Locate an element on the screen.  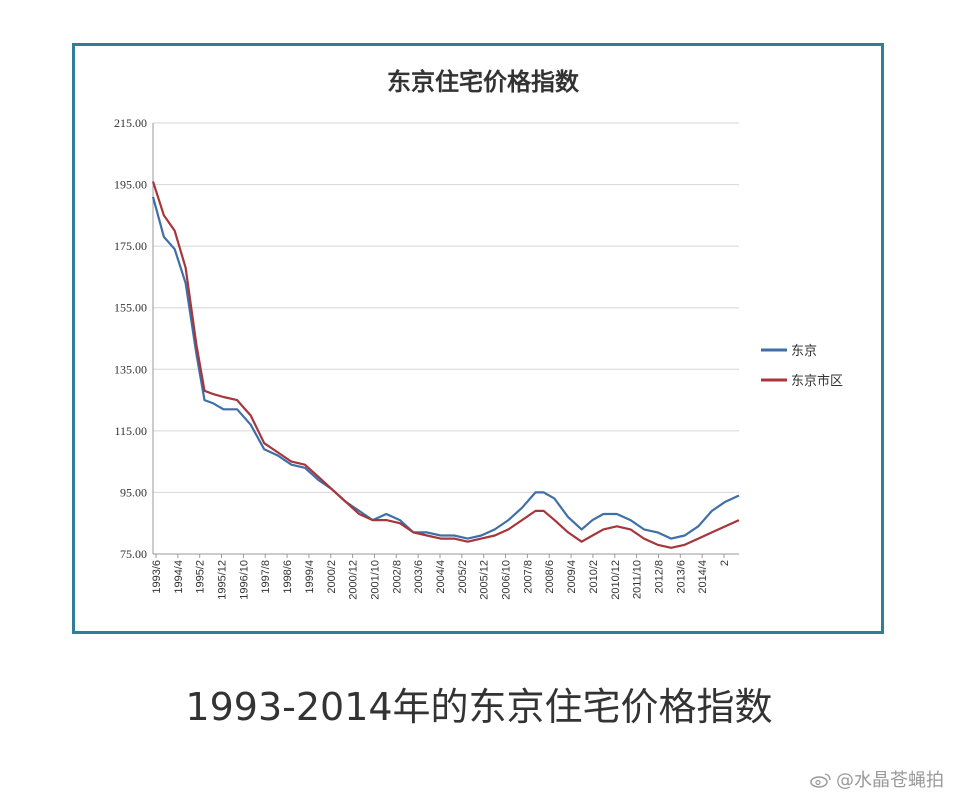
y-tick-label: 175.00 is located at coordinates (130, 246).